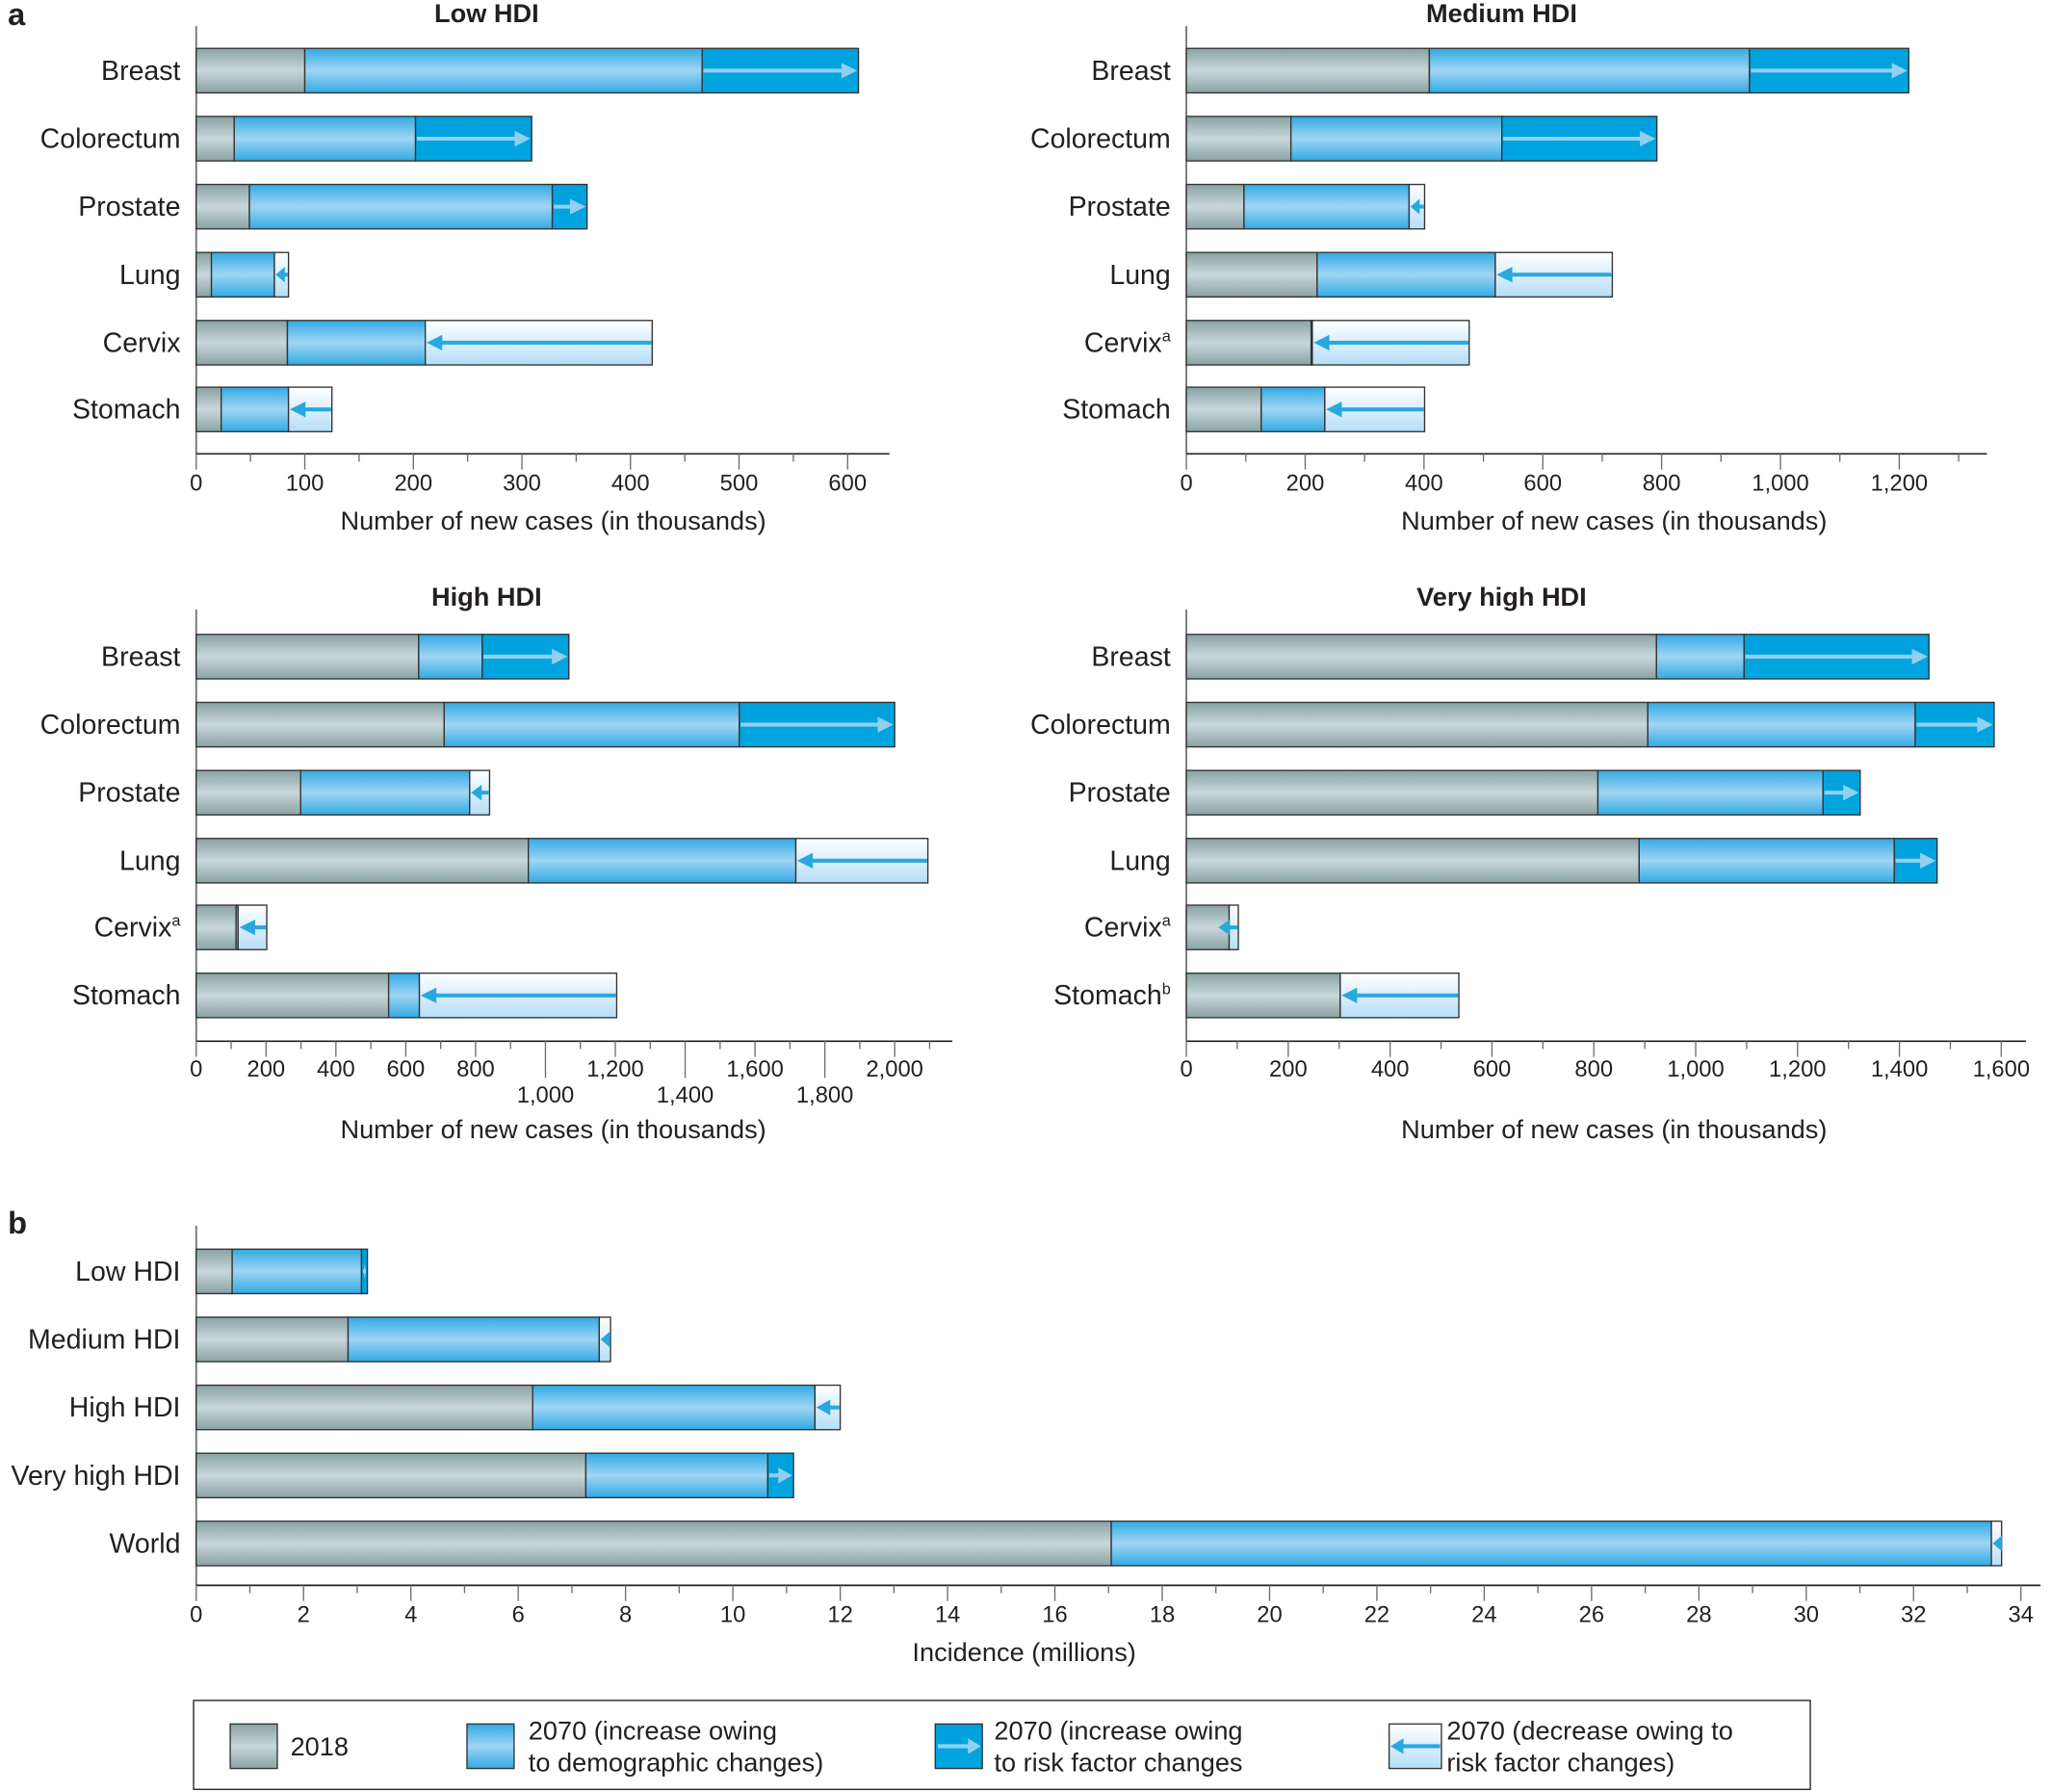 Image resolution: width=2051 pixels, height=1792 pixels. What do you see at coordinates (125, 1407) in the screenshot?
I see `category-label: High HDI` at bounding box center [125, 1407].